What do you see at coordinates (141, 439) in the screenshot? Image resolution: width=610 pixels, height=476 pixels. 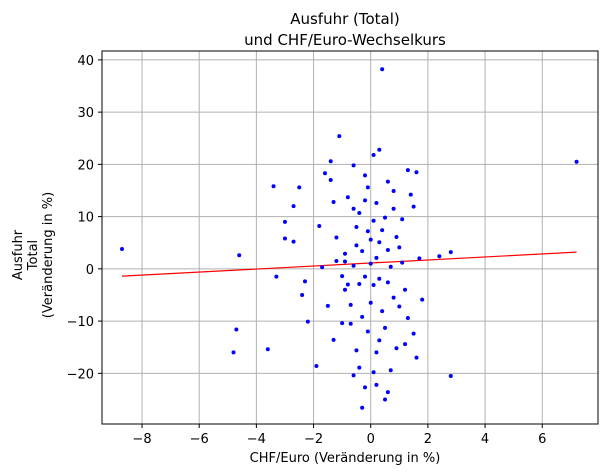 I see `x-tick-label: −8` at bounding box center [141, 439].